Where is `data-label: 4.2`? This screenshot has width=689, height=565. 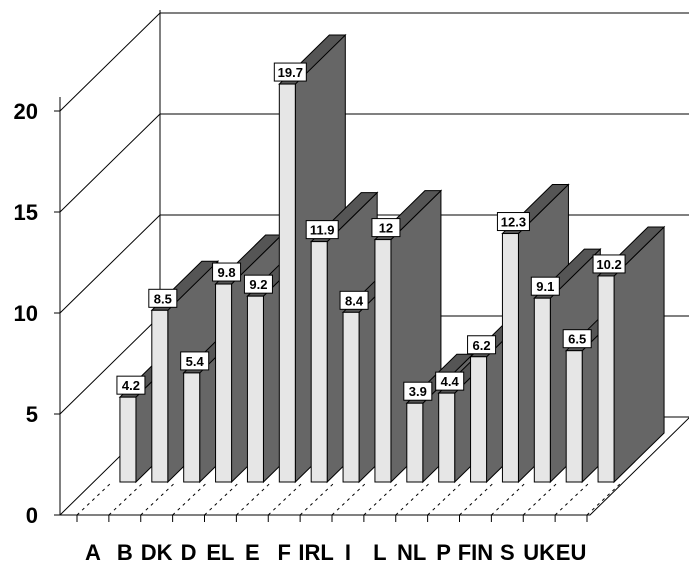
data-label: 4.2 is located at coordinates (131, 385).